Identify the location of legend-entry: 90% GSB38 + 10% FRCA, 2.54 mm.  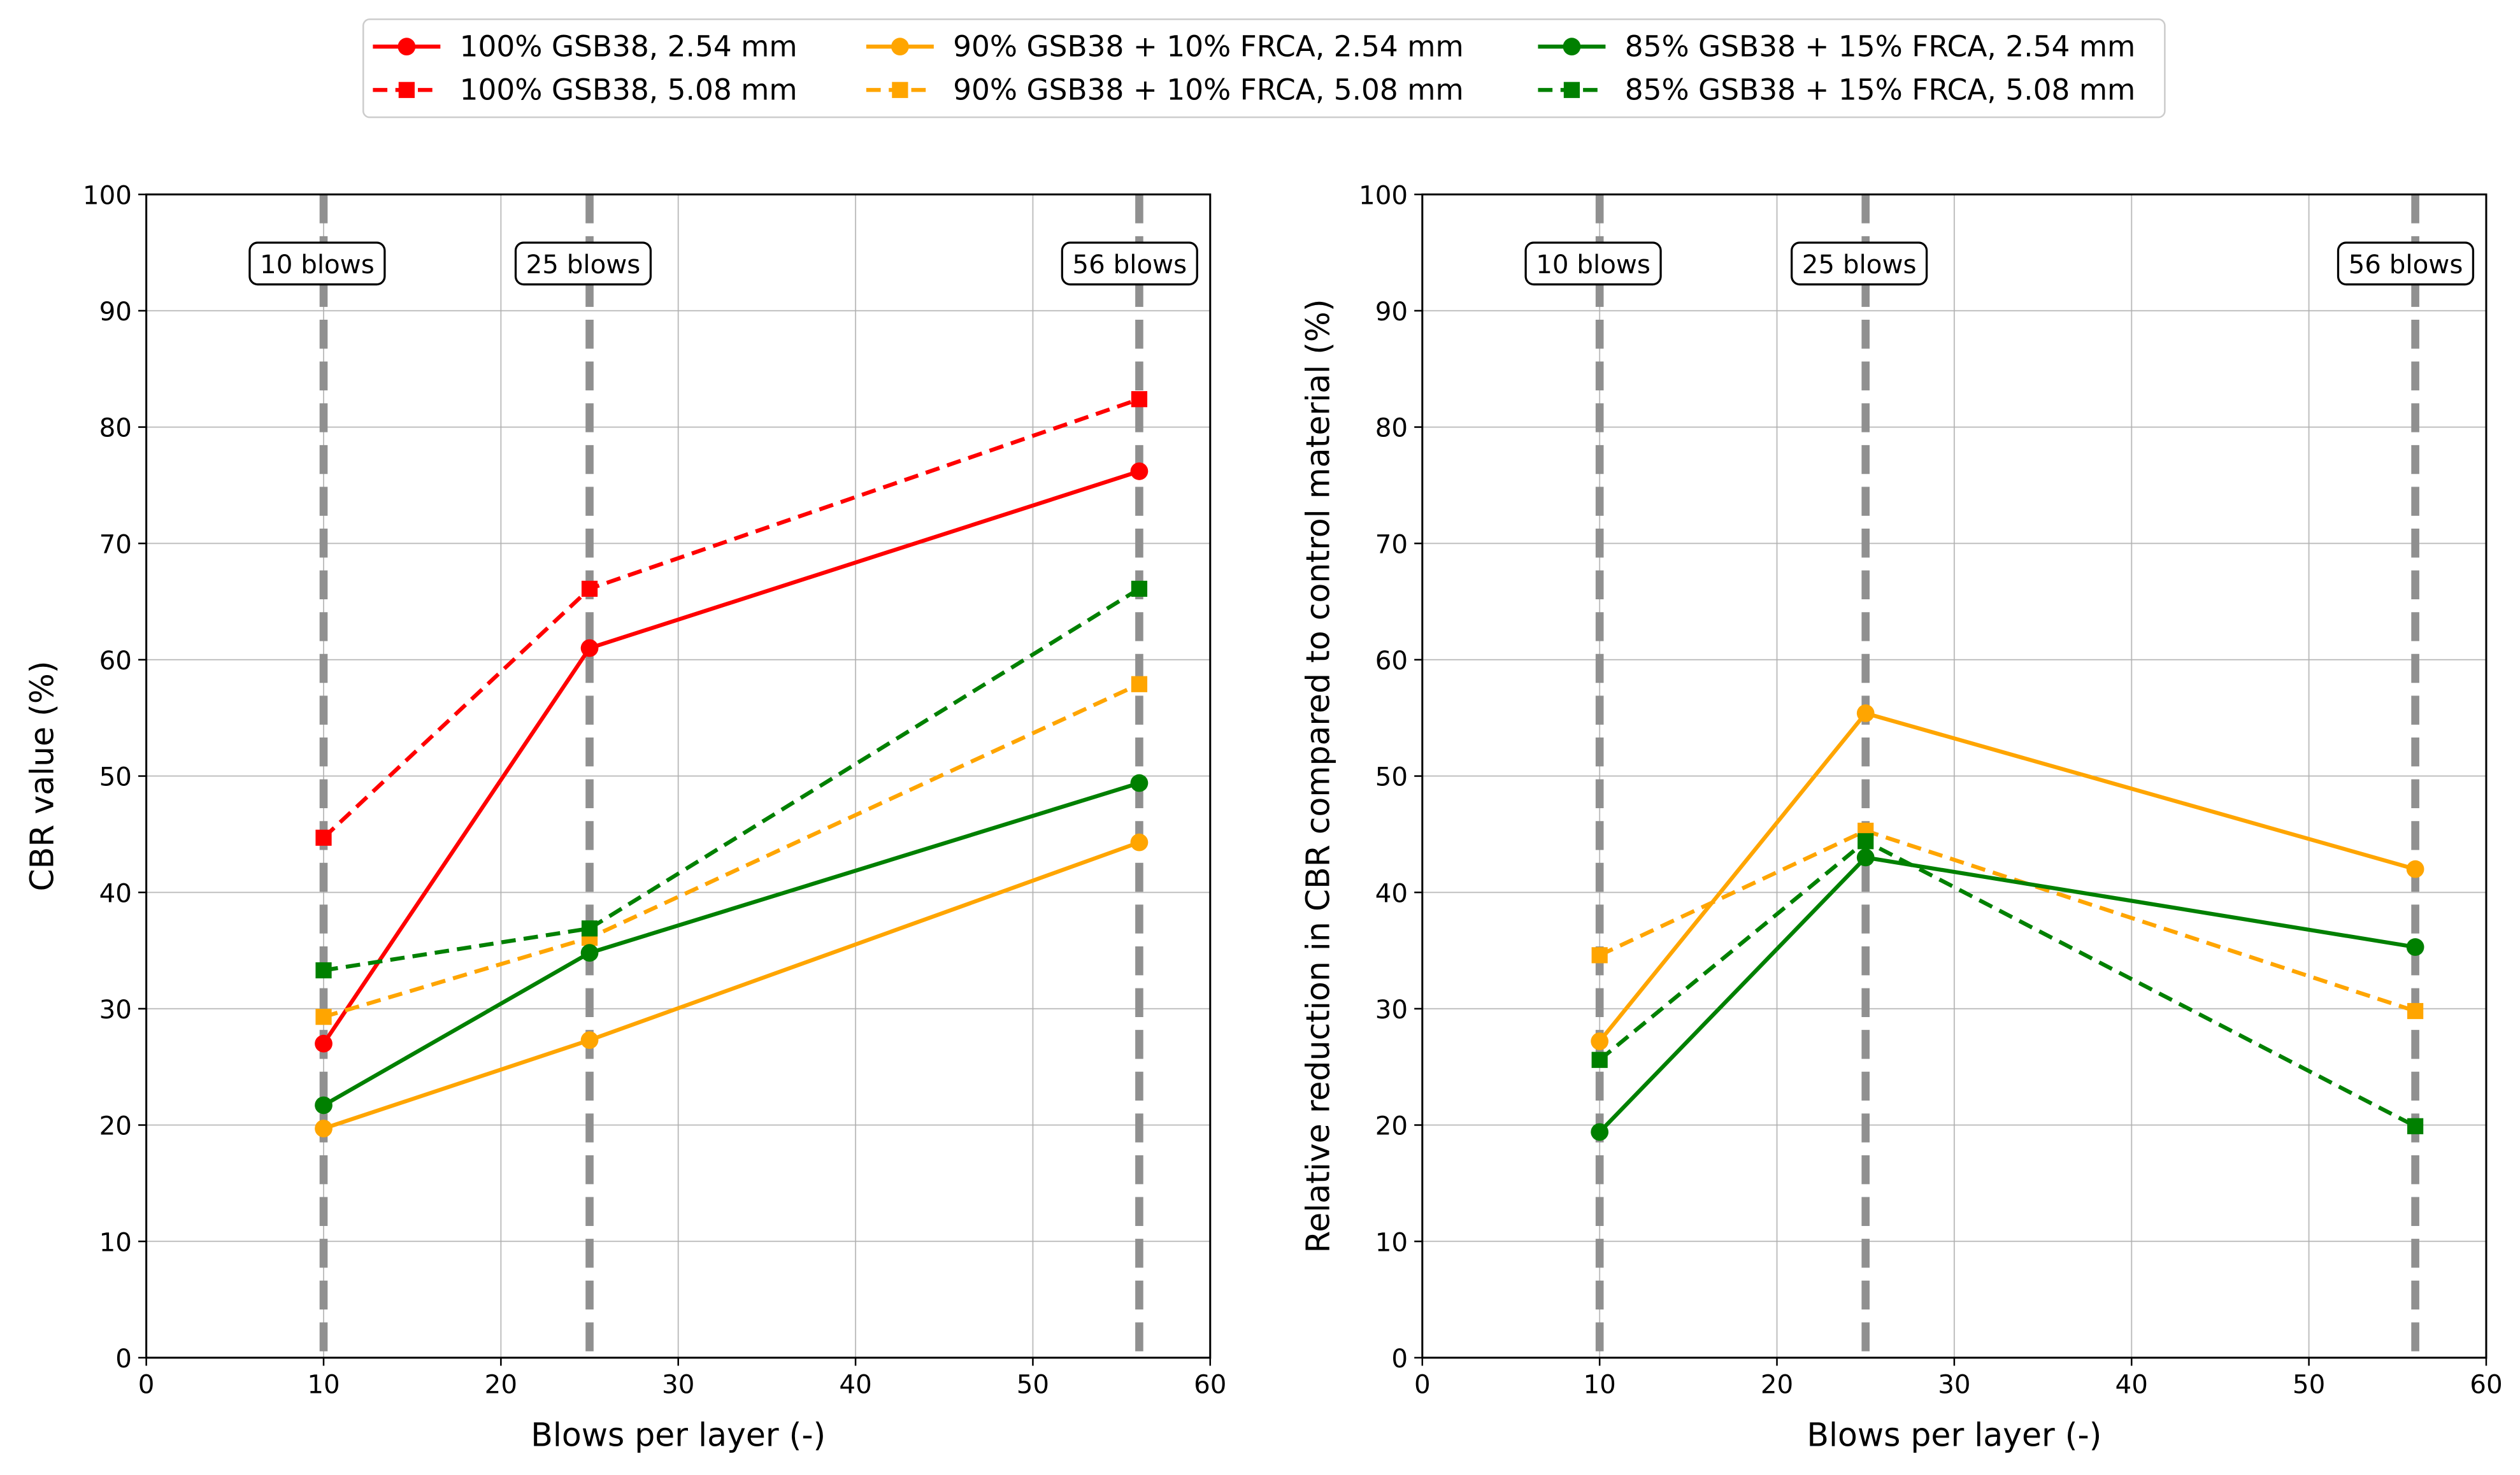
(1165, 46).